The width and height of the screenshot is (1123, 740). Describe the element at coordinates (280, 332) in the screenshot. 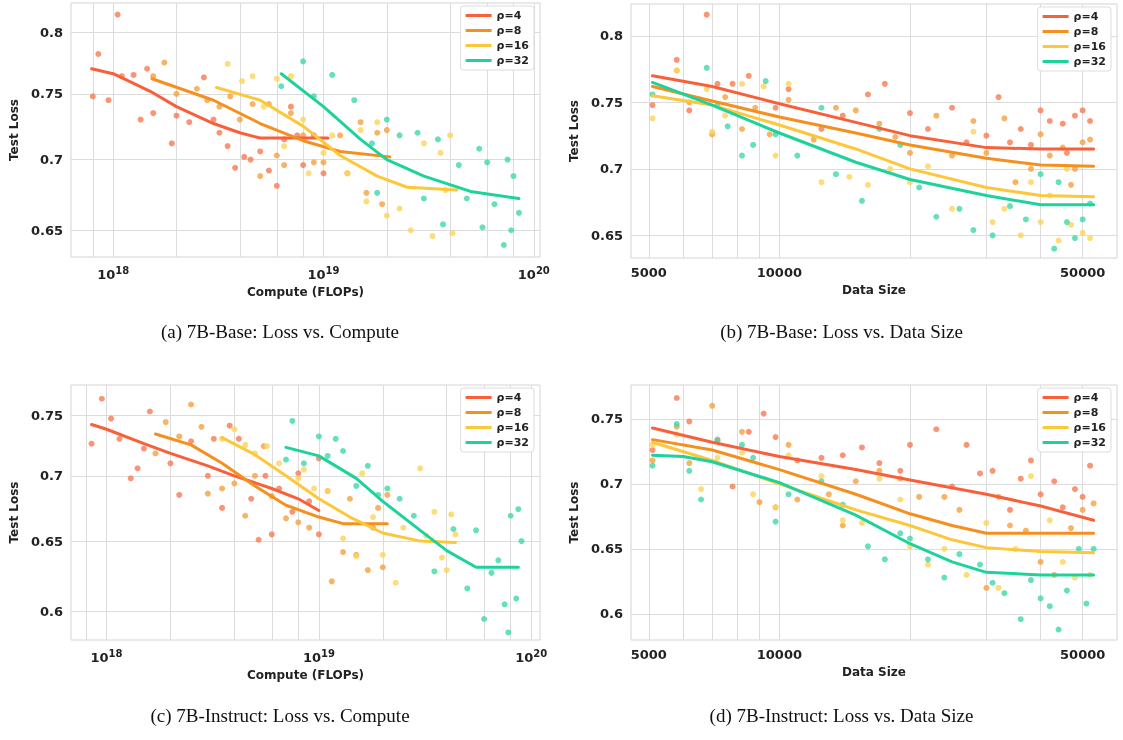

I see `text: (a) 7B-Base: Loss vs. Compute` at that location.